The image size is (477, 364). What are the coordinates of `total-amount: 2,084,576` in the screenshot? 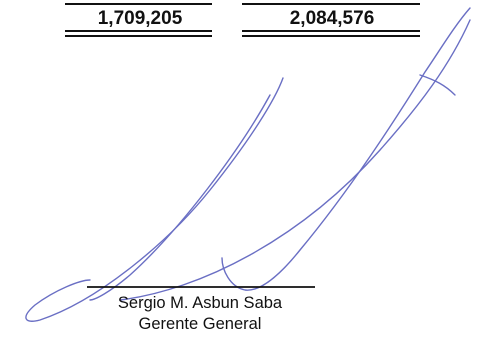 It's located at (332, 18).